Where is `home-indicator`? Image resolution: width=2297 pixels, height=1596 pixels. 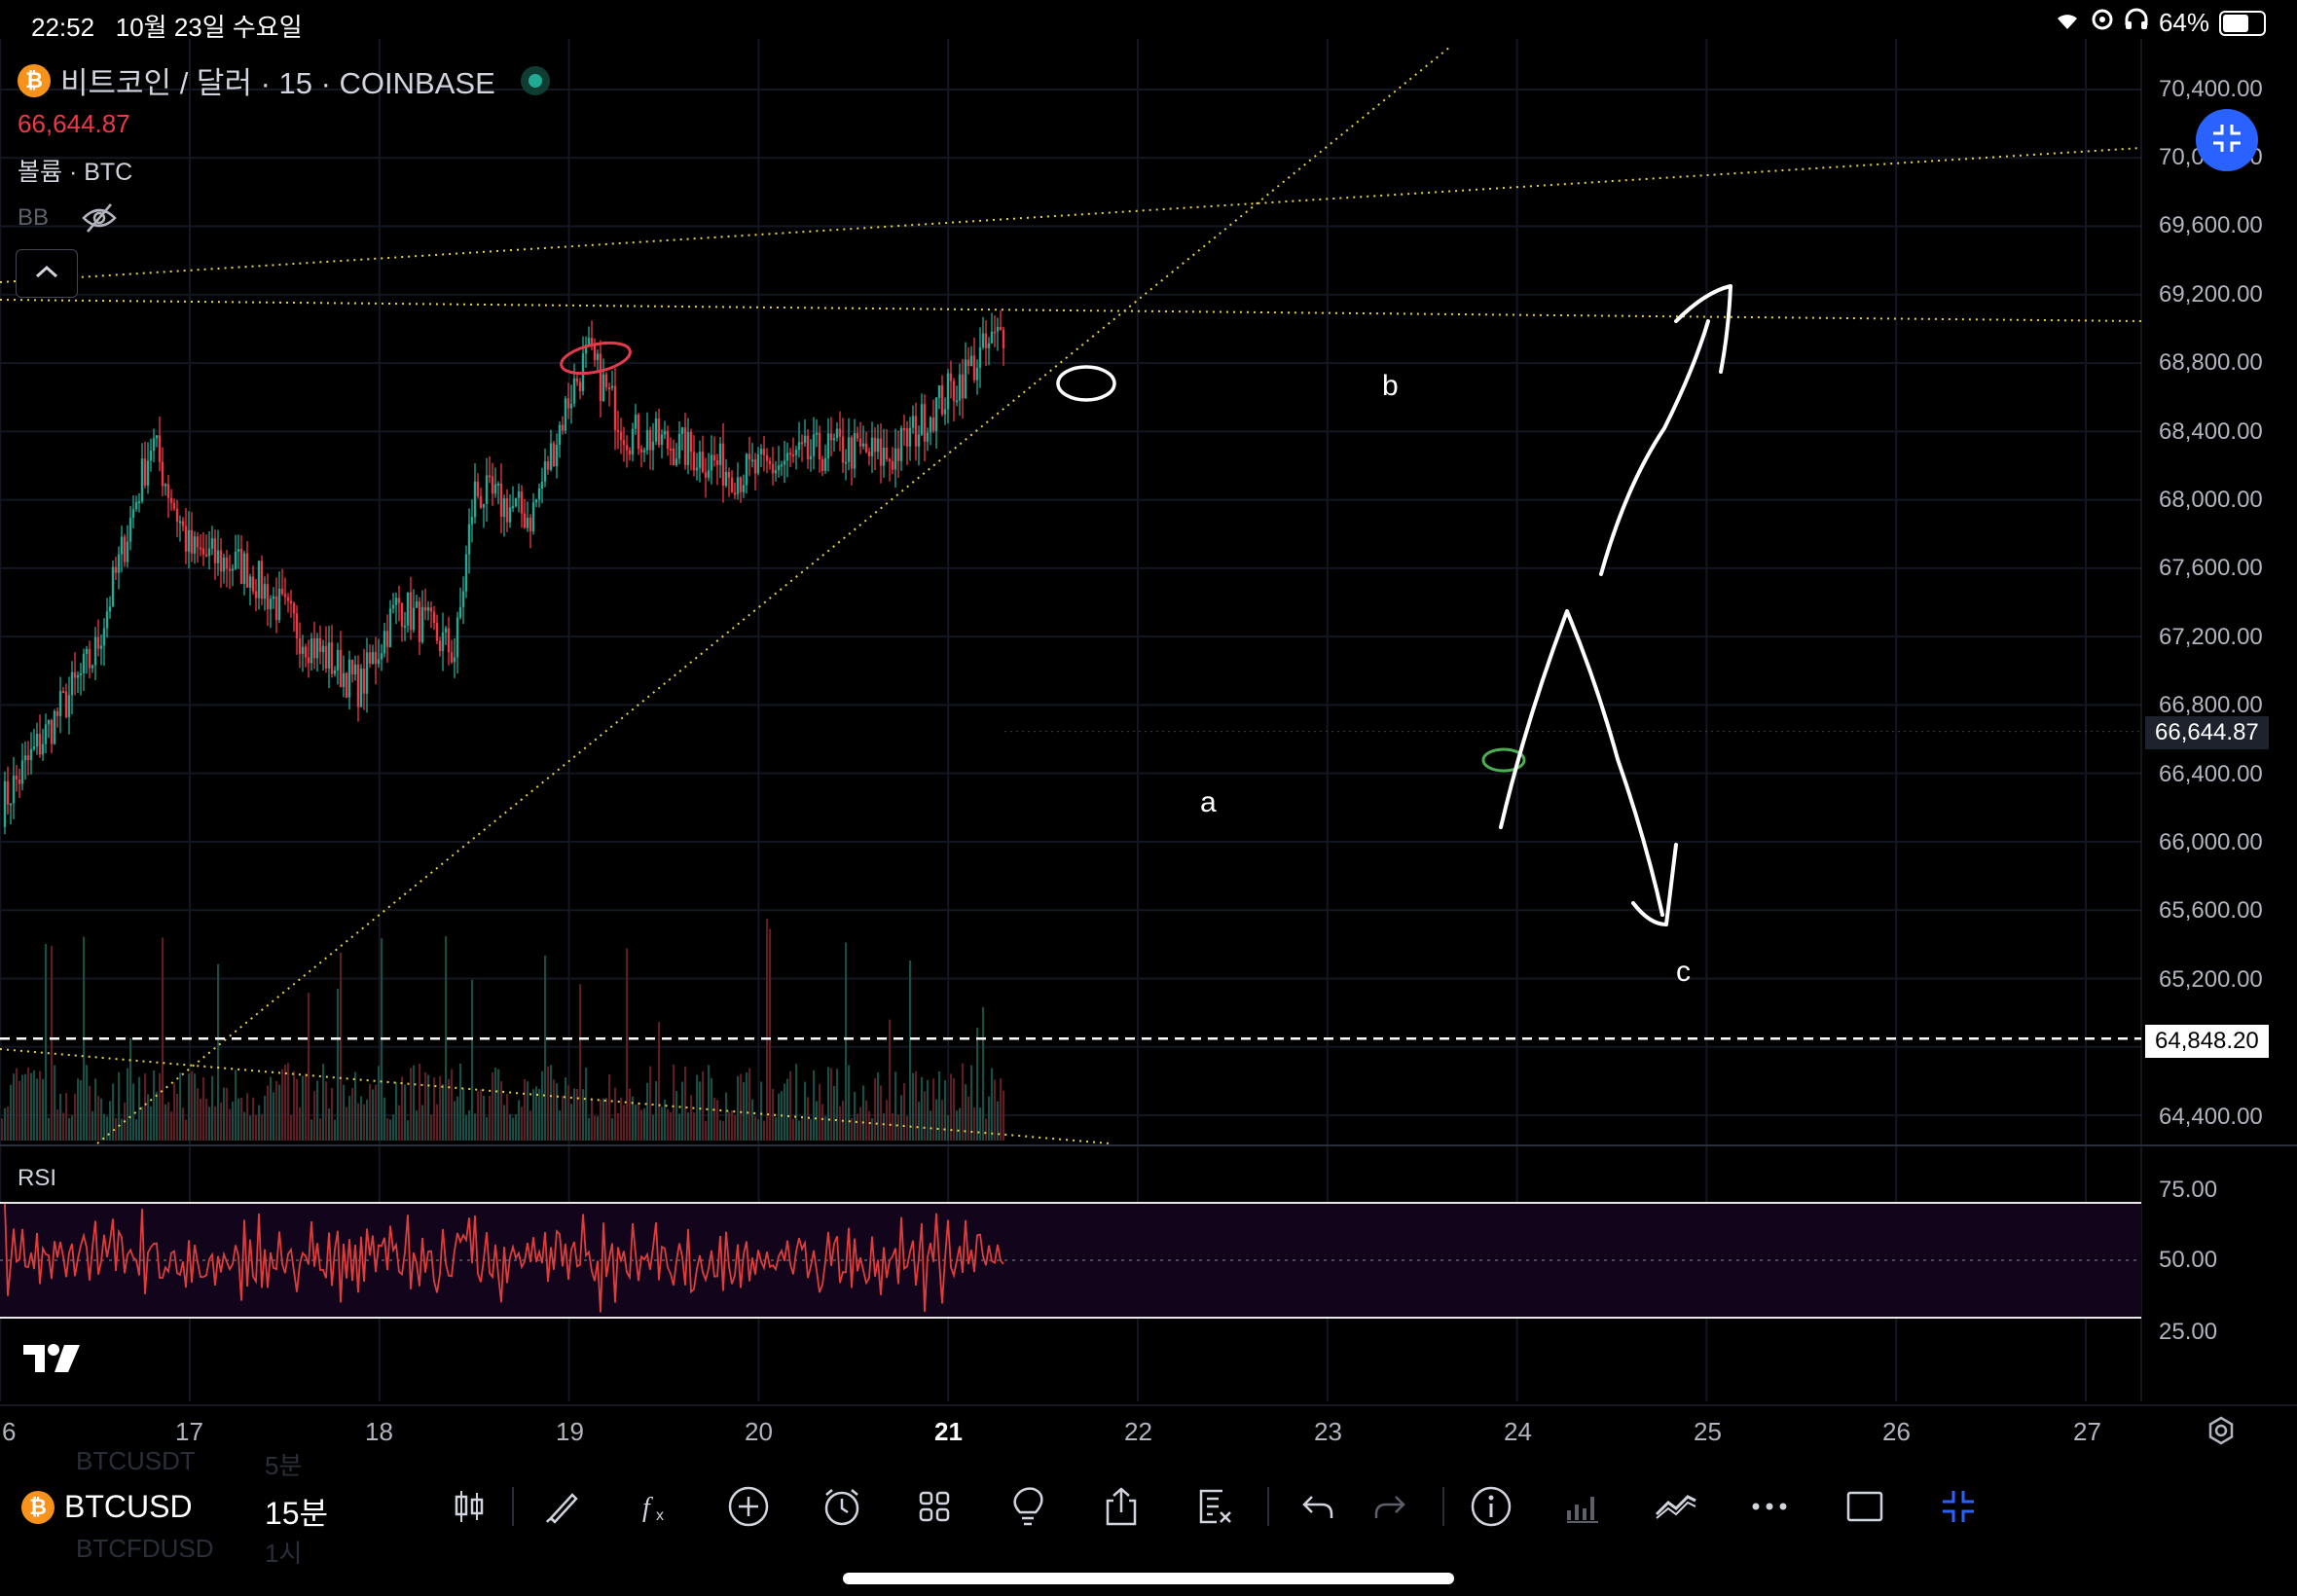
home-indicator is located at coordinates (1148, 1578).